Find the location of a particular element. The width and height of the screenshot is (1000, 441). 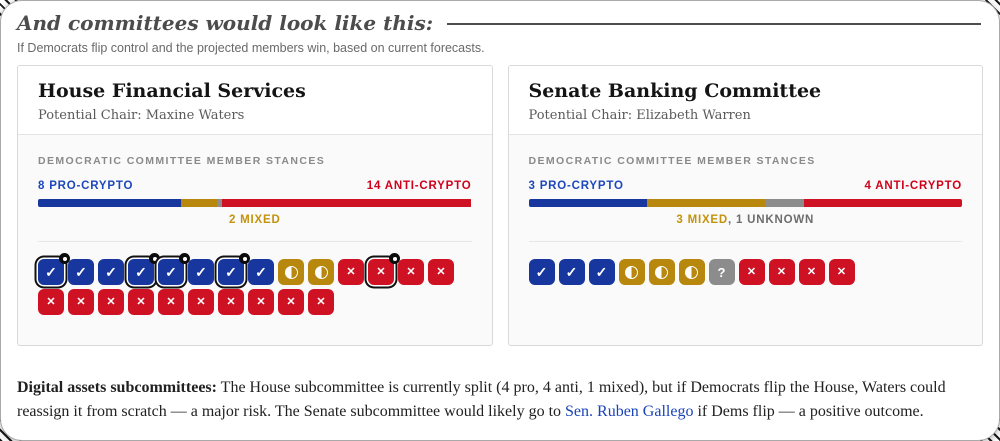

anti-count-label: 4 ANTI-CRYPTO is located at coordinates (913, 186).